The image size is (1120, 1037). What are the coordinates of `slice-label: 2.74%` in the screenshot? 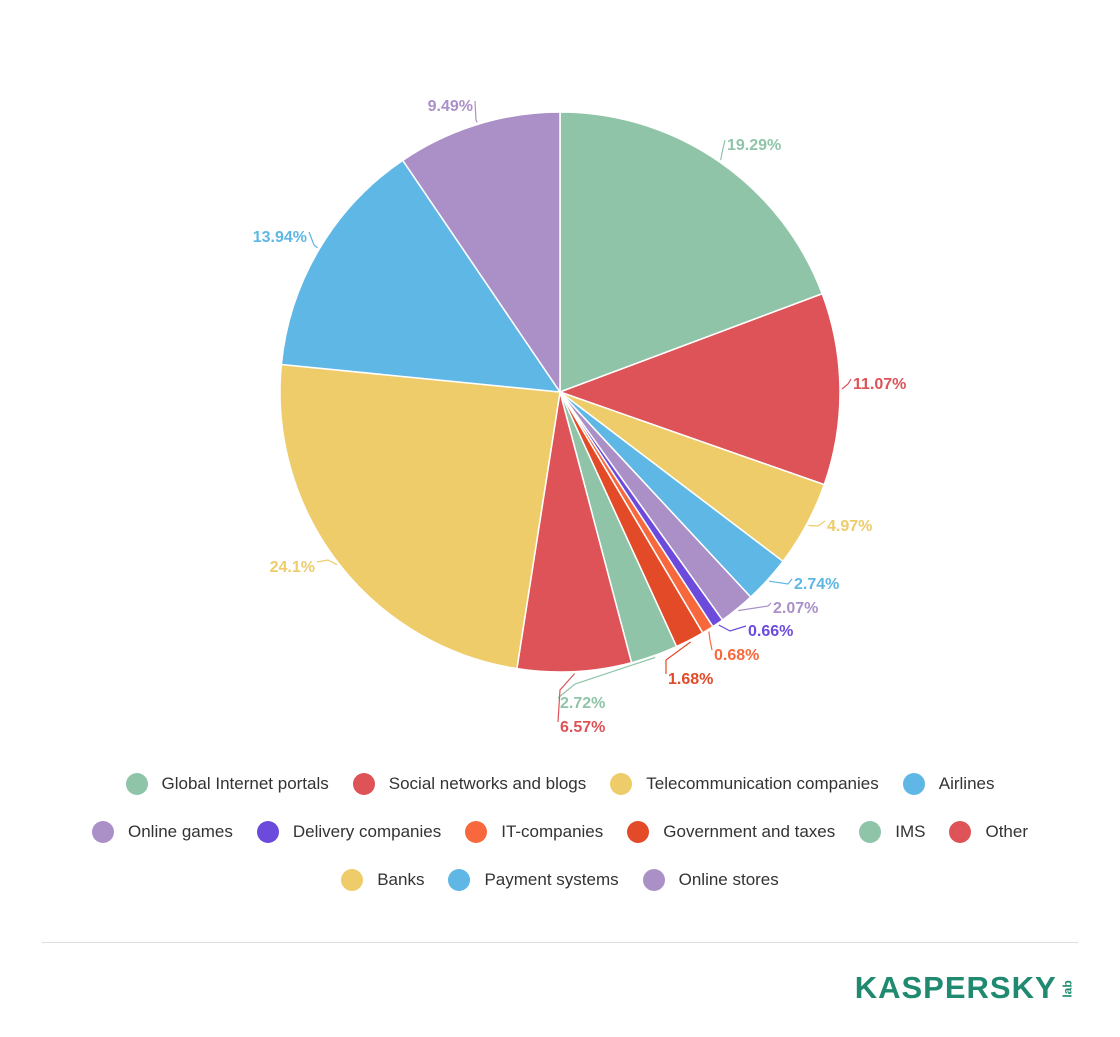 It's located at (816, 584).